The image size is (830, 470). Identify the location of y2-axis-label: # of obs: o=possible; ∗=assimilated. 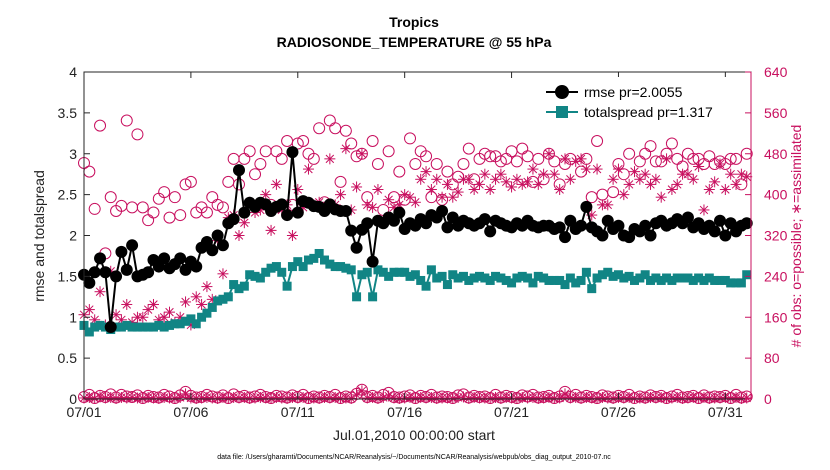
(796, 236).